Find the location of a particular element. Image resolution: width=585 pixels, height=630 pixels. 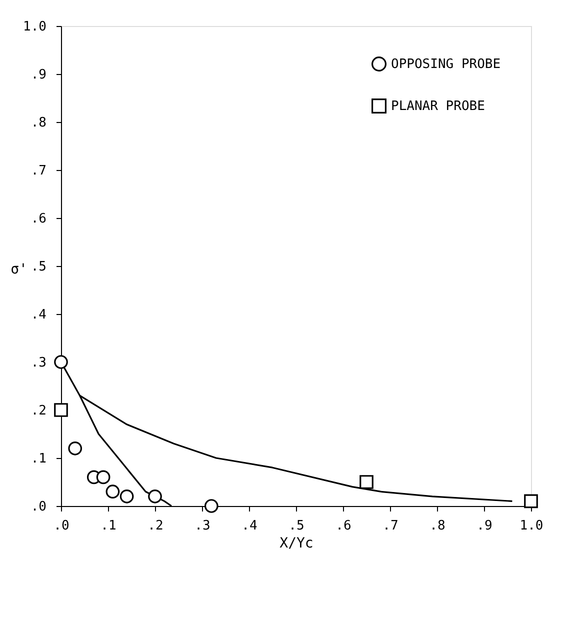

y-axis-title: σ' is located at coordinates (19, 270).